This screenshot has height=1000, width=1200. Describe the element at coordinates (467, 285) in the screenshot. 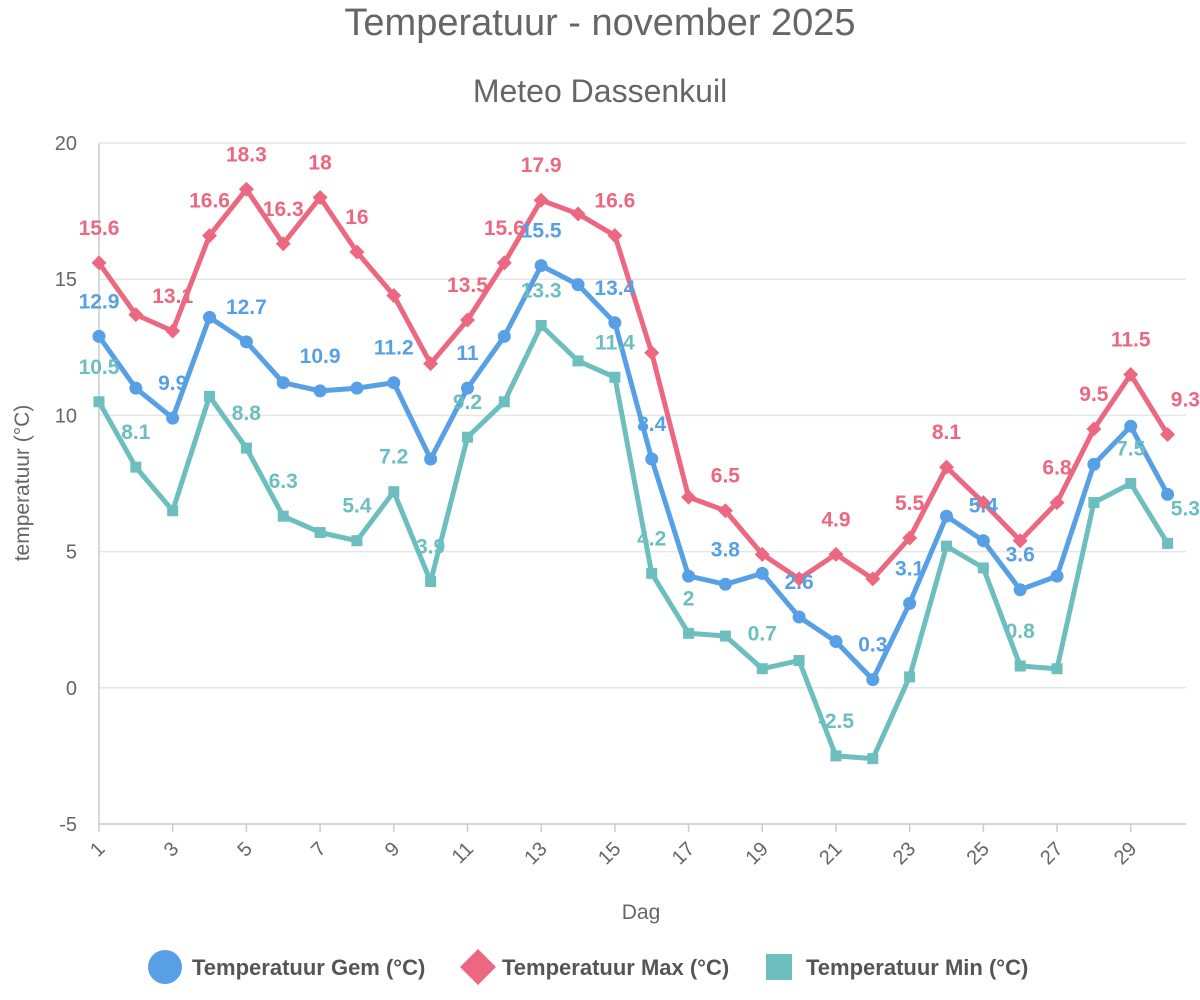

I see `data-label: 13.5` at that location.